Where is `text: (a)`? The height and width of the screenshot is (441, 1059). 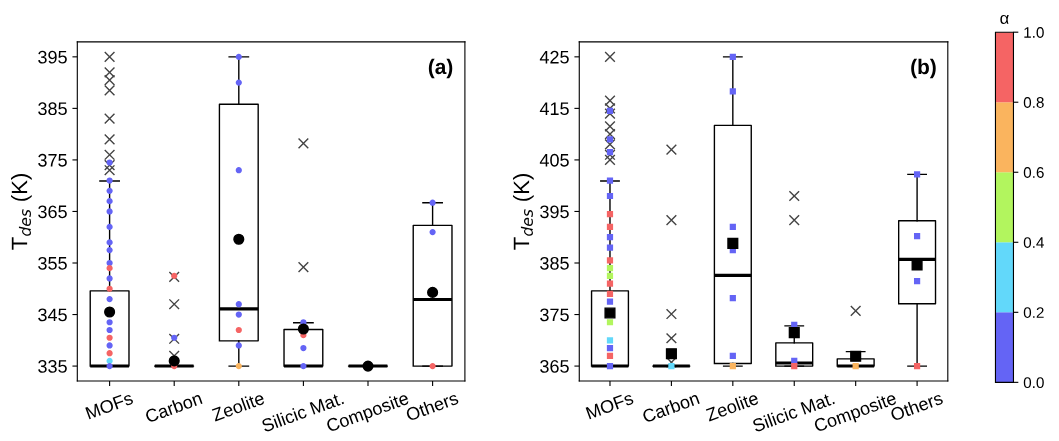 text: (a) is located at coordinates (440, 68).